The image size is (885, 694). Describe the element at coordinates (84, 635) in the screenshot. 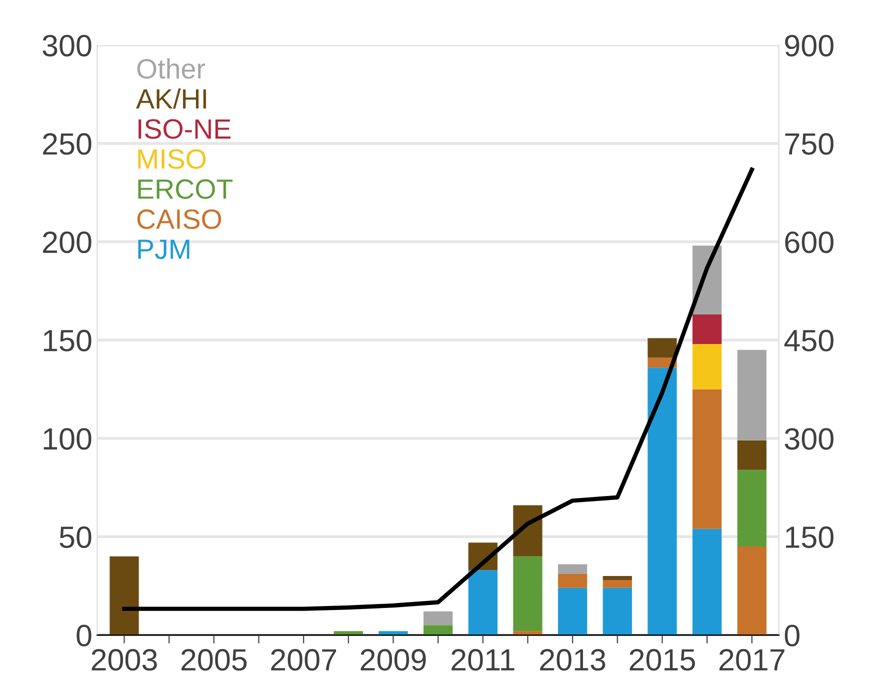

I see `y-tick-label: 0` at that location.